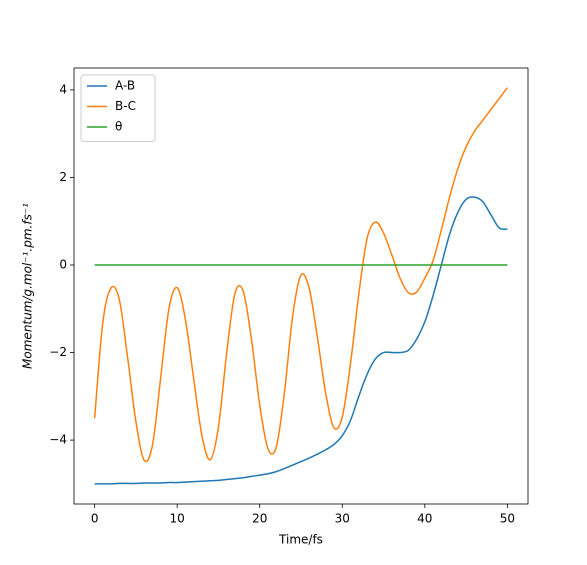 Image resolution: width=587 pixels, height=565 pixels. What do you see at coordinates (95, 519) in the screenshot?
I see `x-tick-label: 0` at bounding box center [95, 519].